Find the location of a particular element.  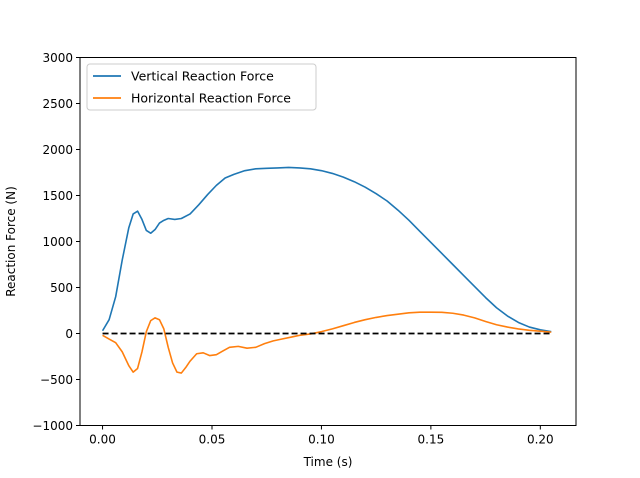

x-tick-label: 0.15 is located at coordinates (431, 440).